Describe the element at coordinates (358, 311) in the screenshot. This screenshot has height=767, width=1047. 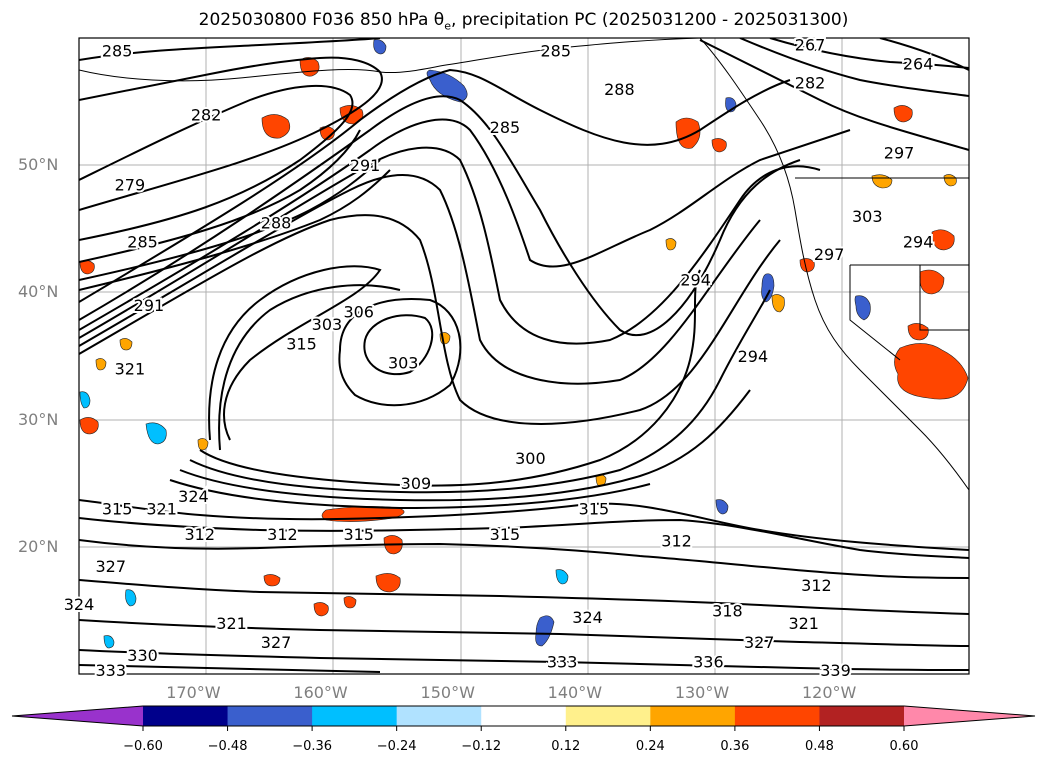
I see `contour-label: 306` at that location.